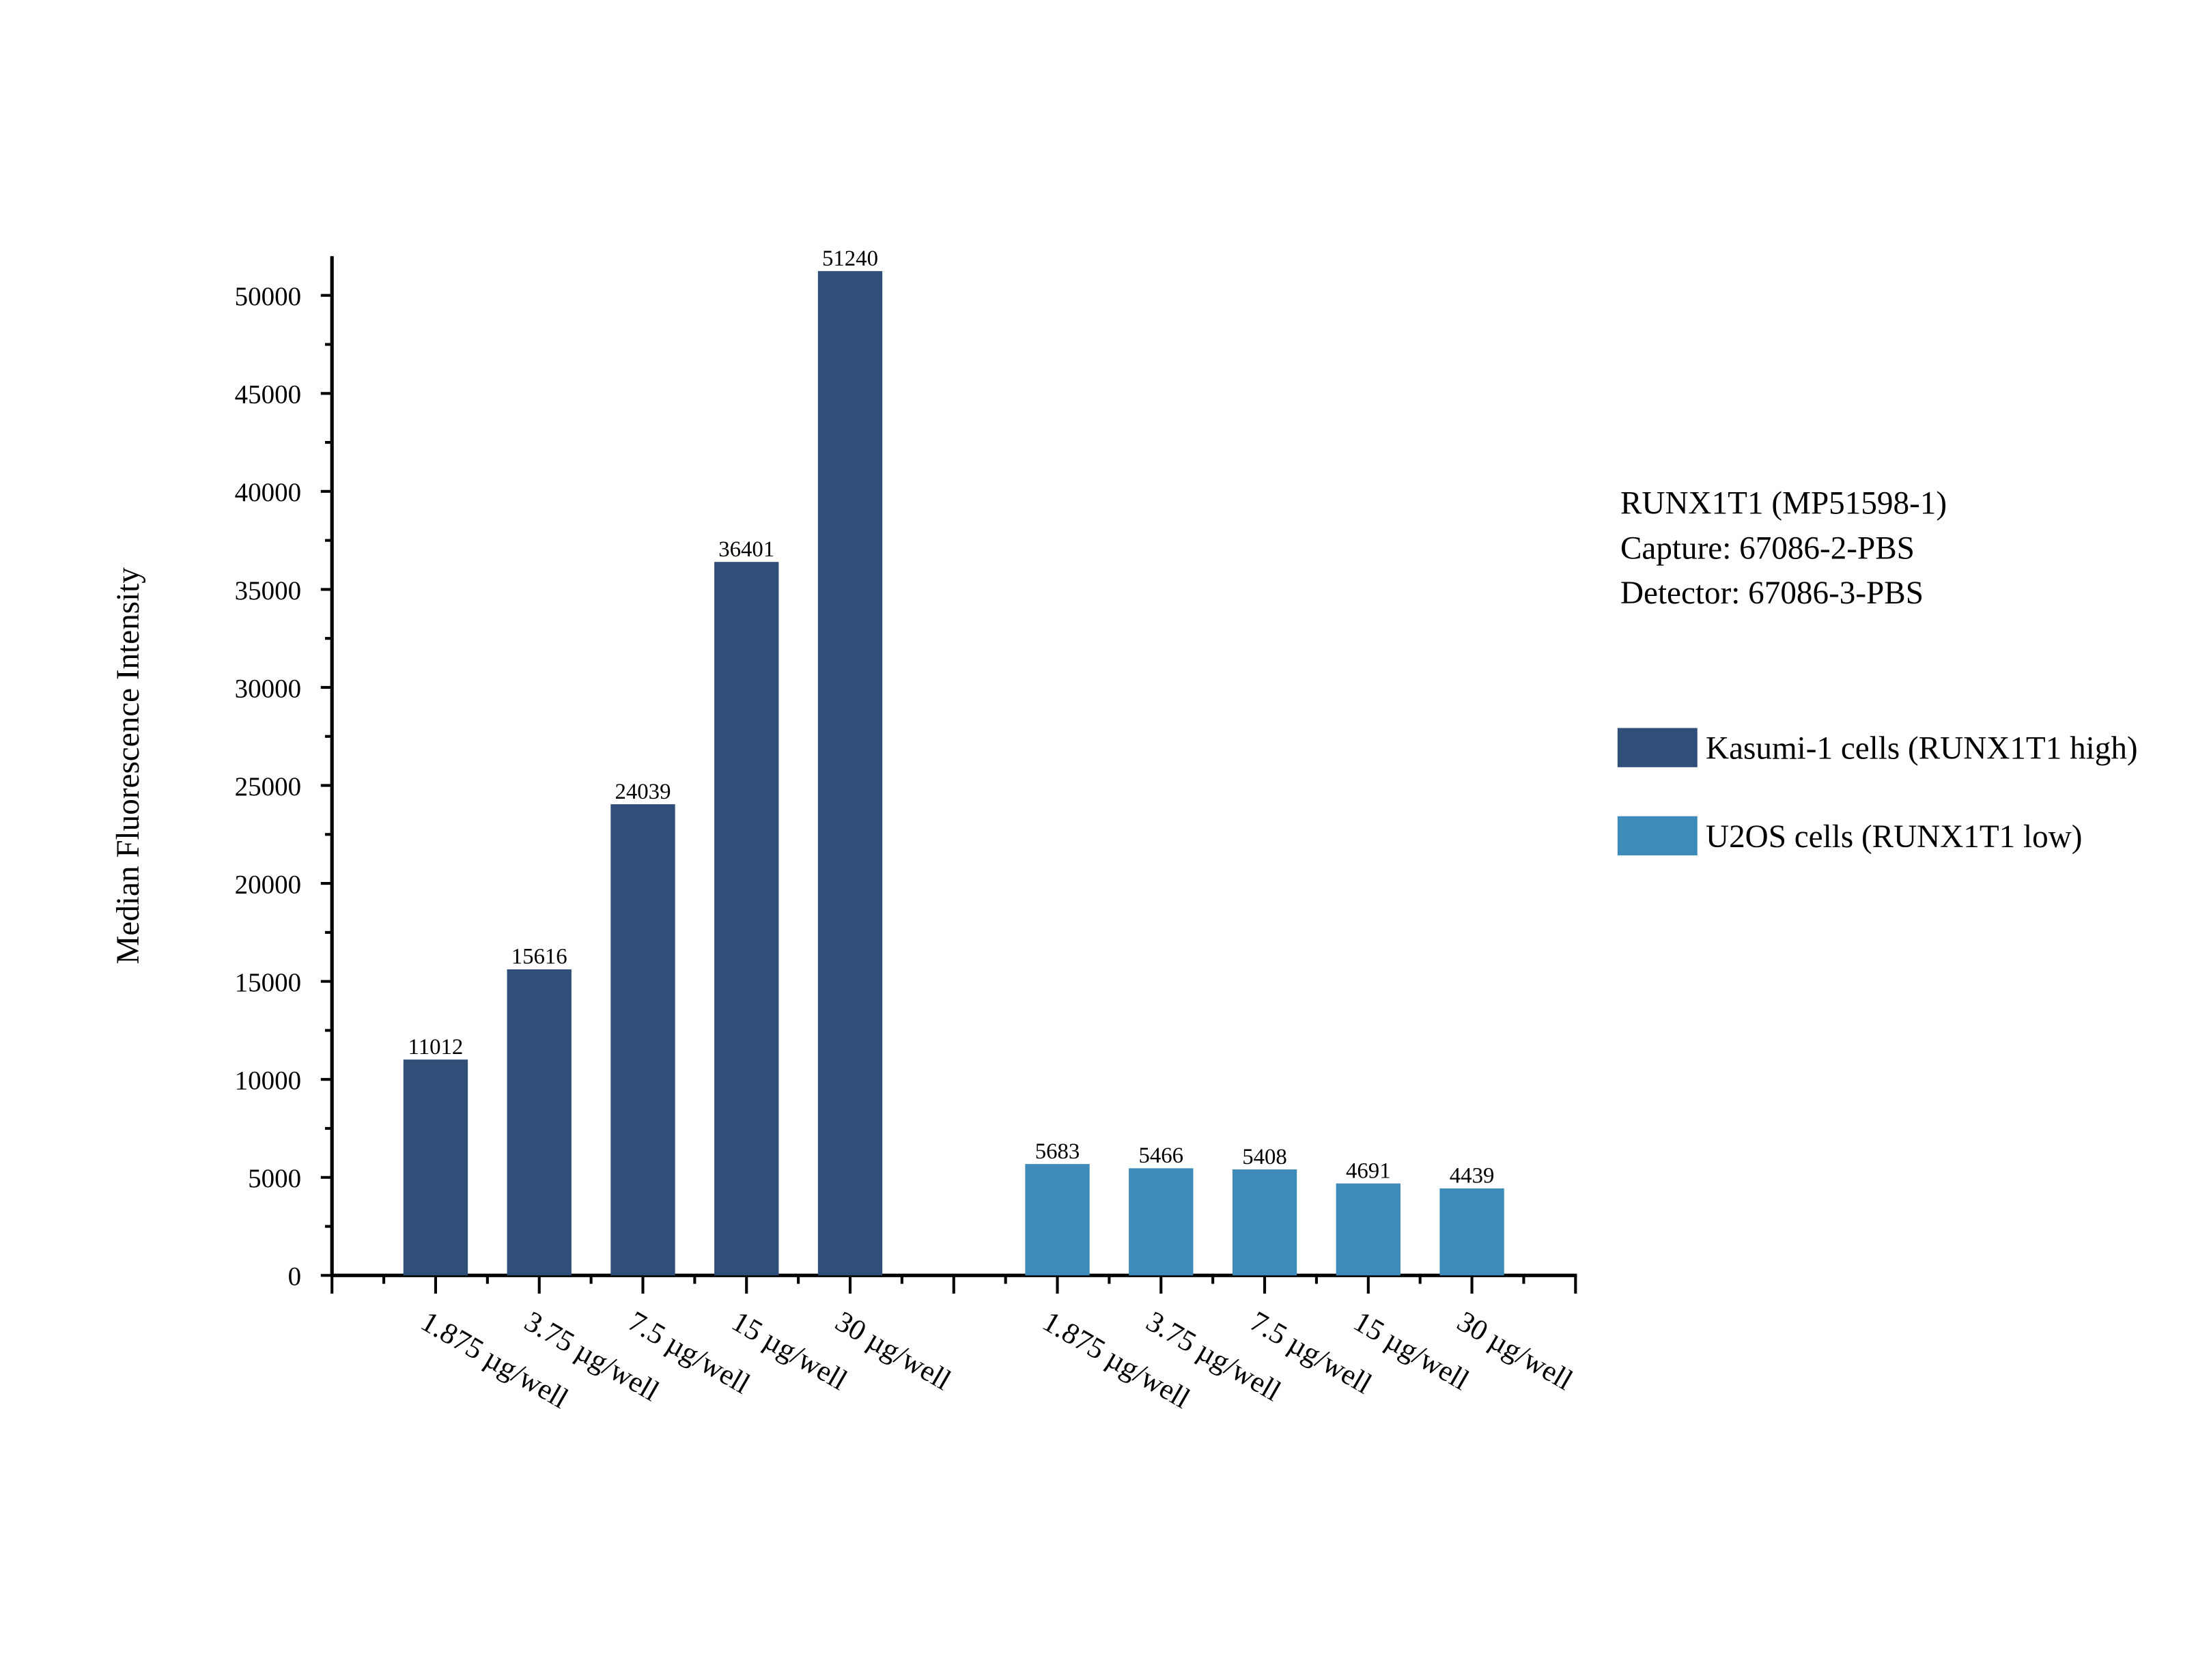  Describe the element at coordinates (1922, 749) in the screenshot. I see `legend-label-kasumi: Kasumi-1 cells (RUNX1T1 high)` at that location.